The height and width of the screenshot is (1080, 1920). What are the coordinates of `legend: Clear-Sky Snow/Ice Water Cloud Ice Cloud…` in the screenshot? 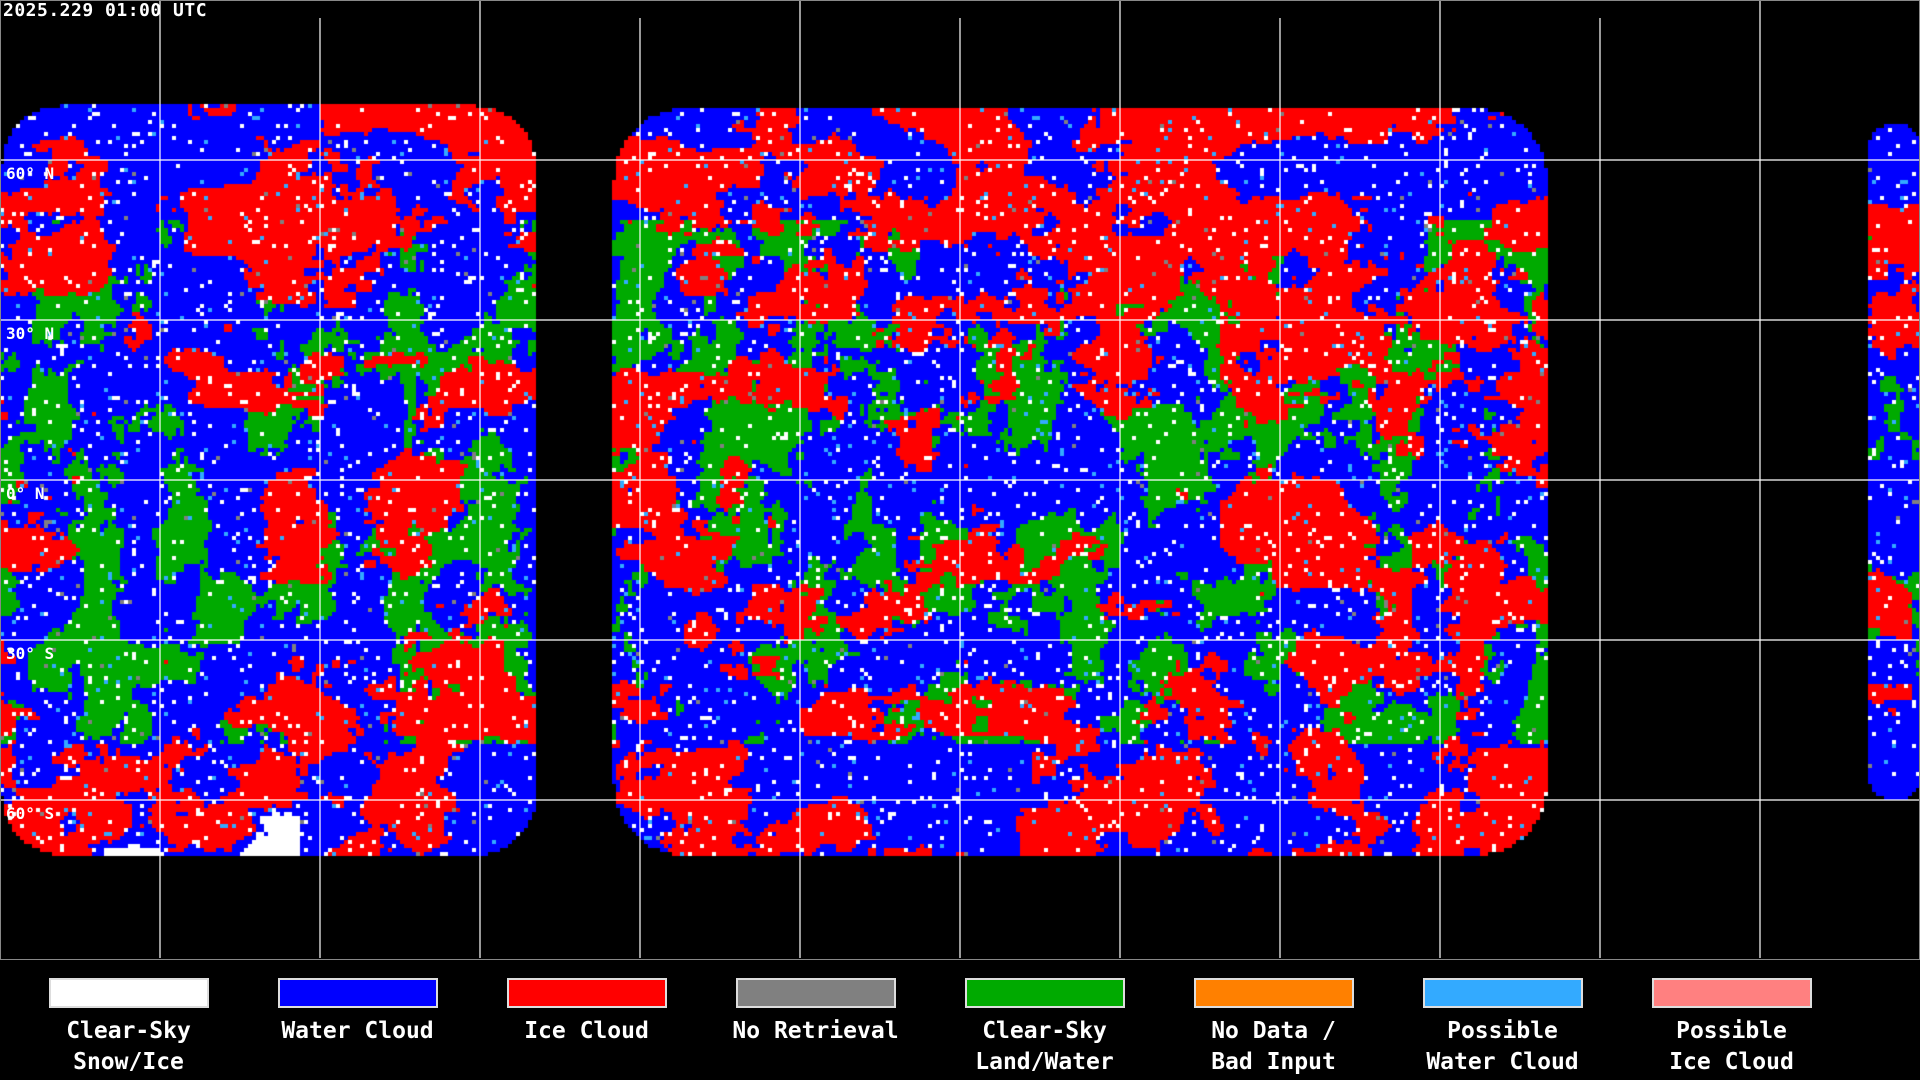 It's located at (960, 1020).